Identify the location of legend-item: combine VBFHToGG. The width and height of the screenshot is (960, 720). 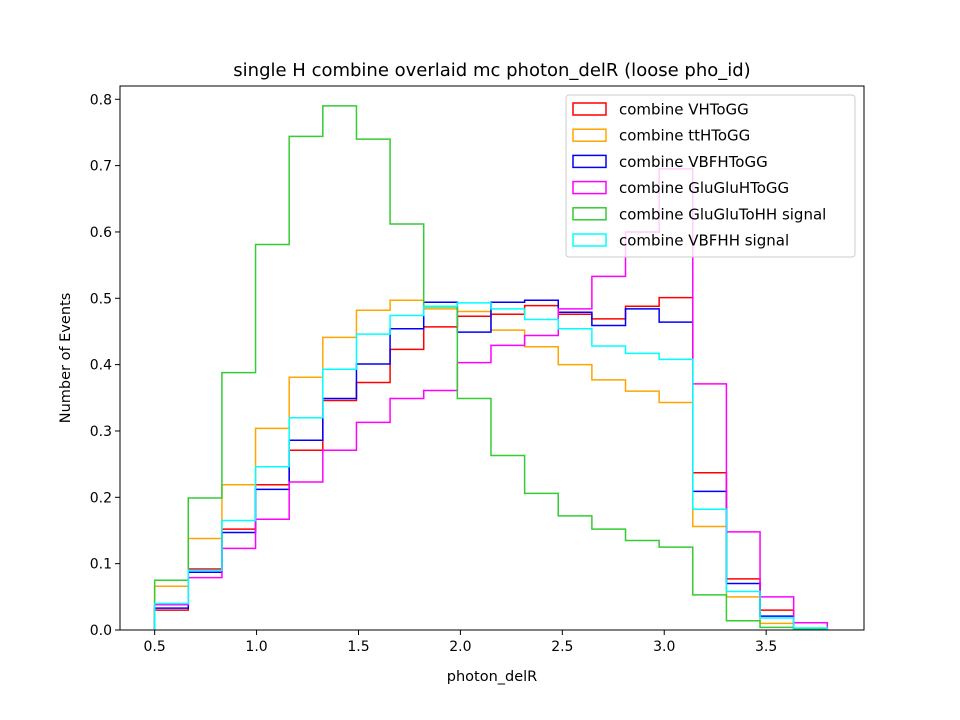
(670, 162).